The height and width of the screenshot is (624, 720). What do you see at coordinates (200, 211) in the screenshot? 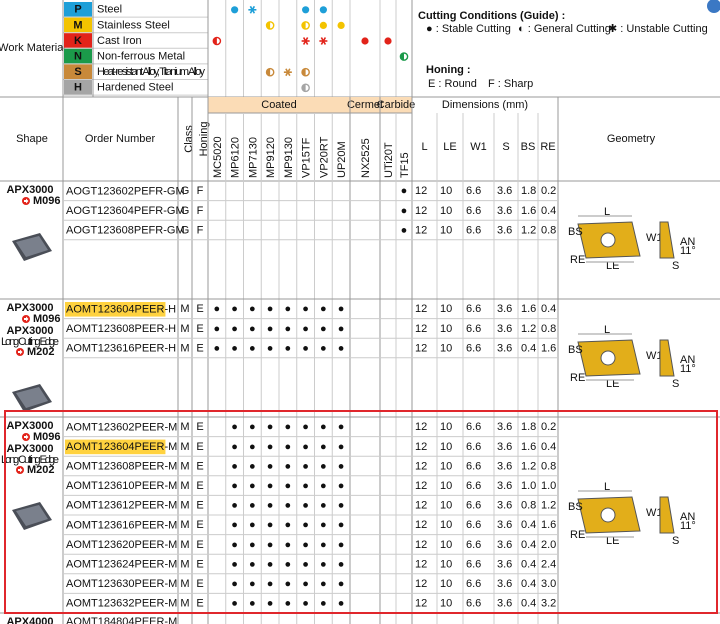
I see `honing-code: F` at bounding box center [200, 211].